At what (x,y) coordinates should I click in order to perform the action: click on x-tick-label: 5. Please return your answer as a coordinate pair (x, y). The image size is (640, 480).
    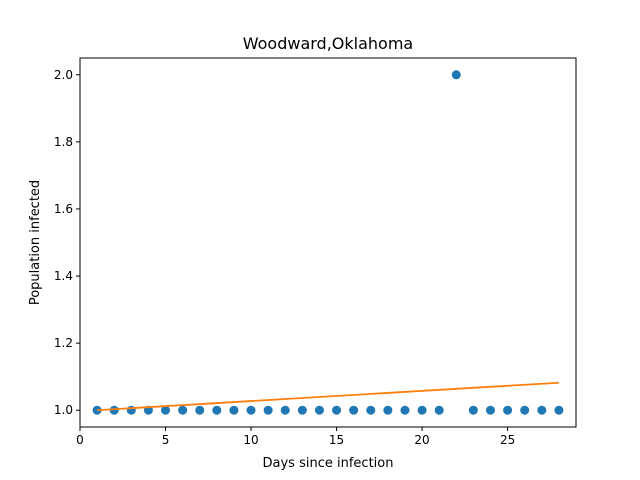
    Looking at the image, I should click on (166, 440).